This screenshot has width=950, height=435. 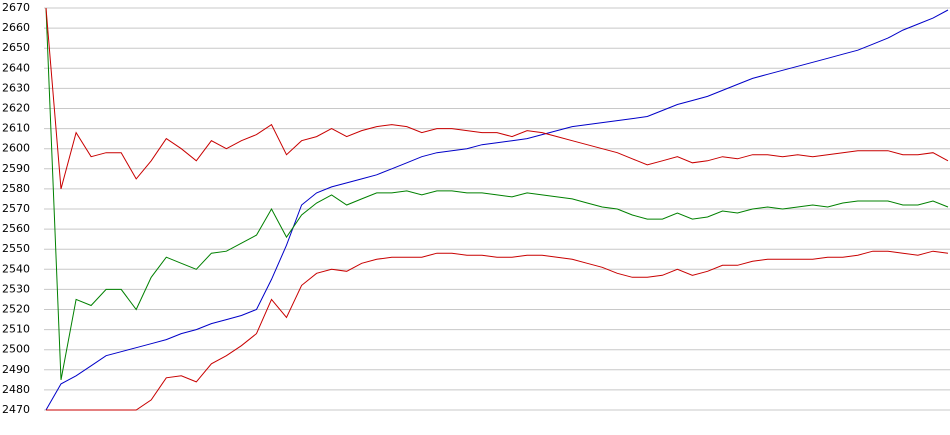 What do you see at coordinates (16, 248) in the screenshot?
I see `y-tick-label: 2550` at bounding box center [16, 248].